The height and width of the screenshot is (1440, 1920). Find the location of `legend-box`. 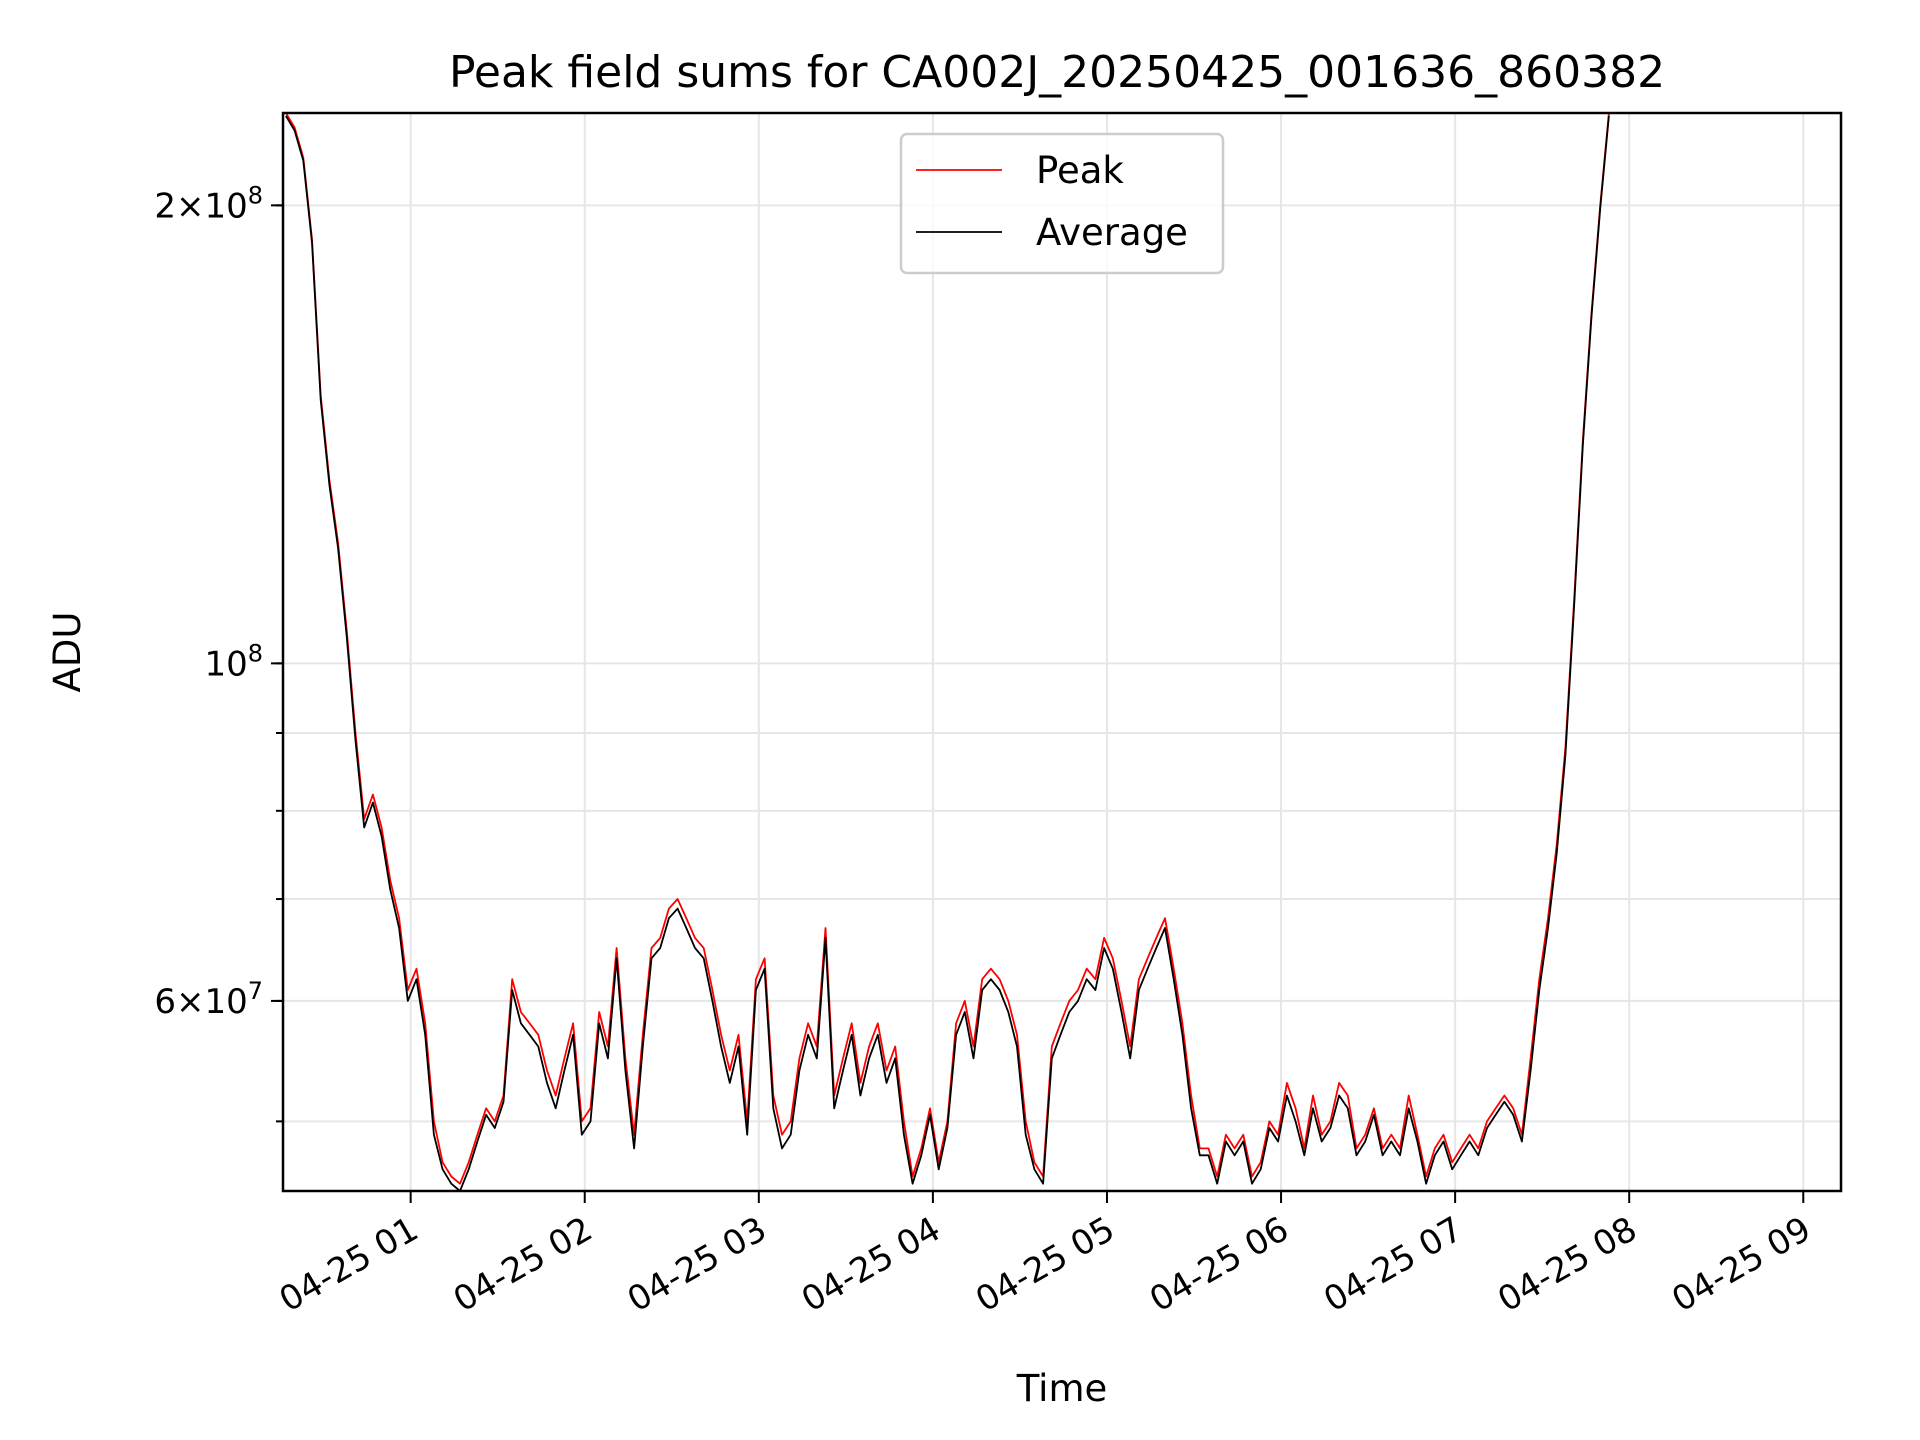

legend-box is located at coordinates (1062, 203).